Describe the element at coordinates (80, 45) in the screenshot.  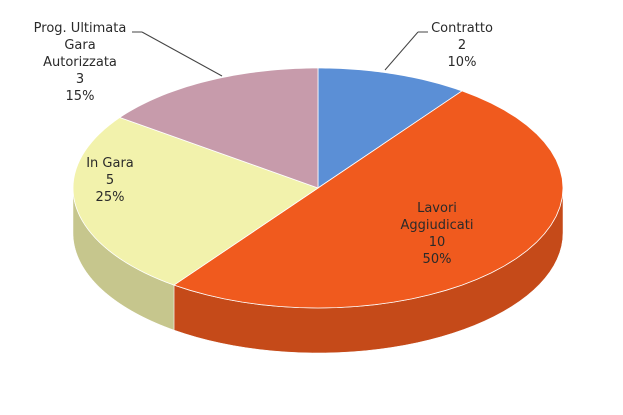
I see `category-label: Prog. Ultimata Gara Autorizzata` at that location.